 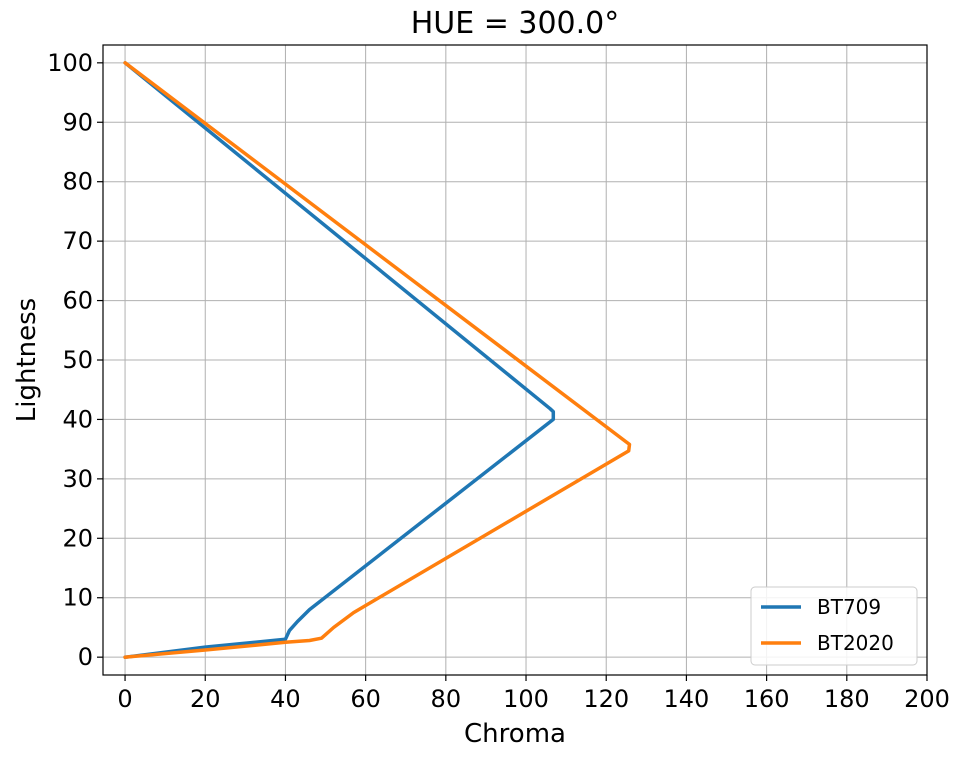 What do you see at coordinates (70, 63) in the screenshot?
I see `y-tick-label: 100` at bounding box center [70, 63].